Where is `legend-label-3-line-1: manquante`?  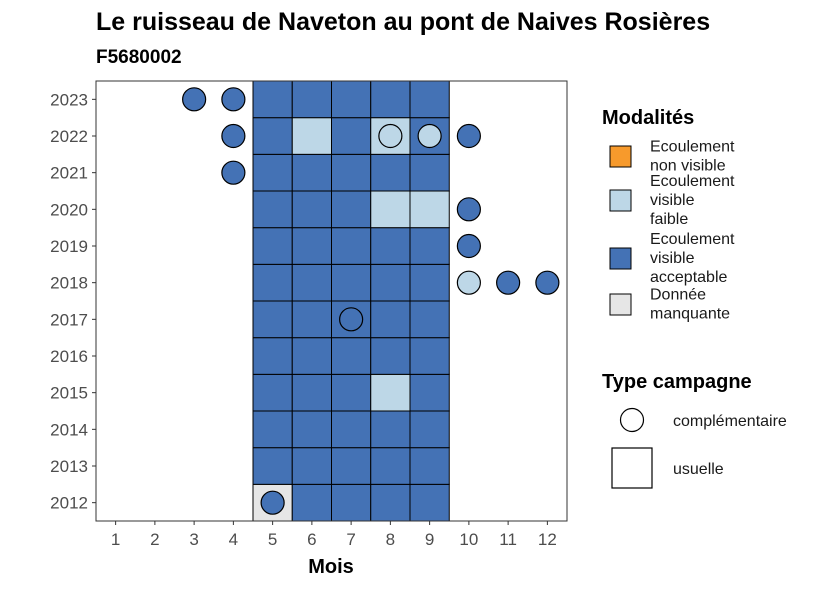
legend-label-3-line-1: manquante is located at coordinates (690, 314).